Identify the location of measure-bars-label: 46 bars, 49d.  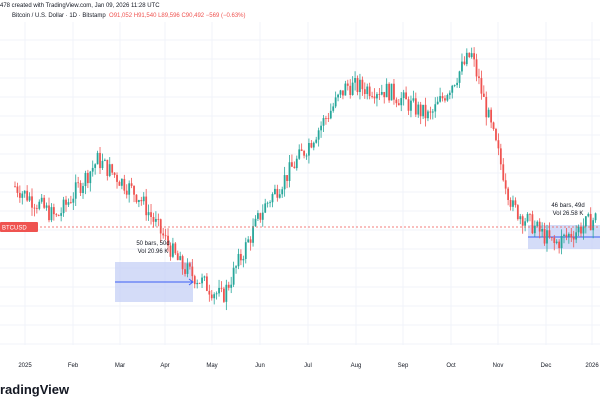
(567, 206).